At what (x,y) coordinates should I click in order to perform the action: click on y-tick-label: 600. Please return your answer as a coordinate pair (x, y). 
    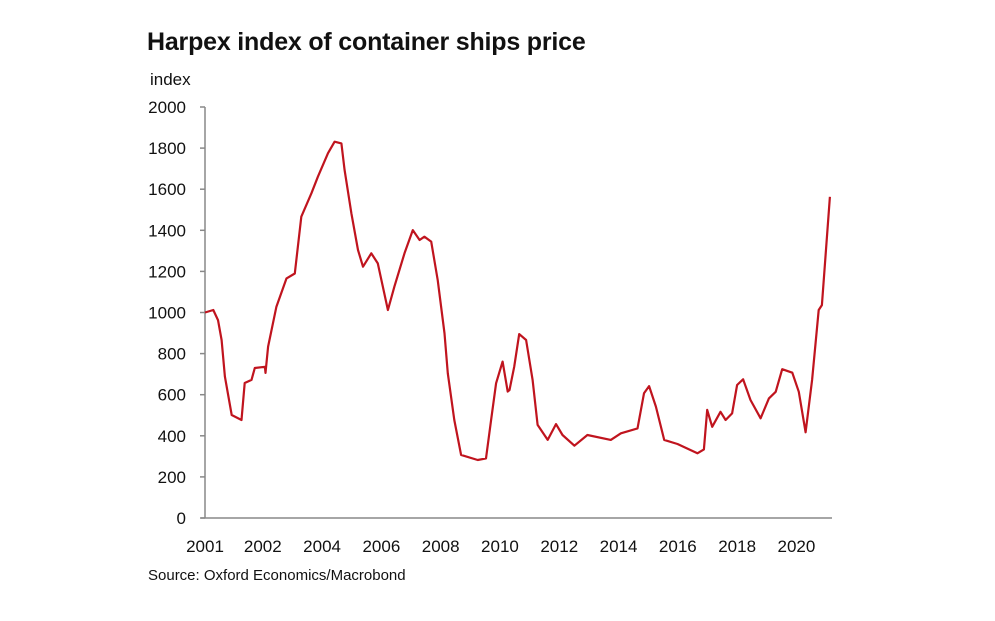
    Looking at the image, I should click on (172, 395).